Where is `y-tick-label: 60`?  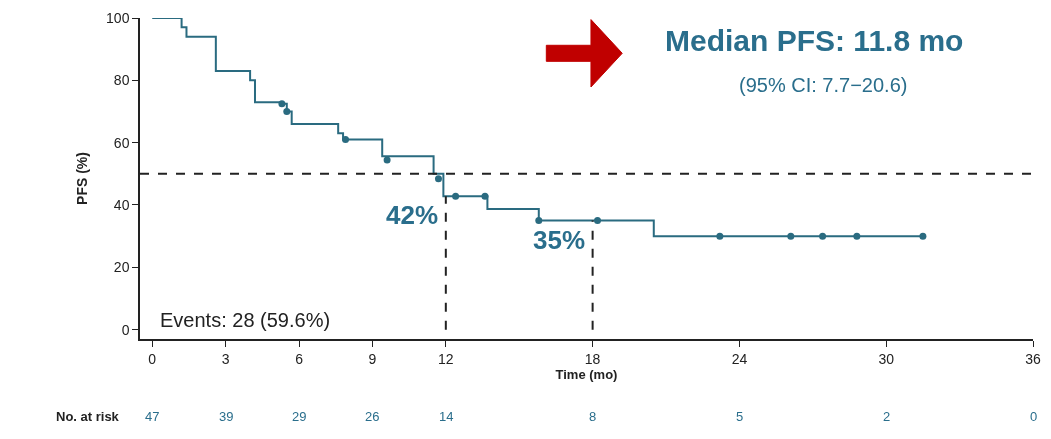
y-tick-label: 60 is located at coordinates (121, 142).